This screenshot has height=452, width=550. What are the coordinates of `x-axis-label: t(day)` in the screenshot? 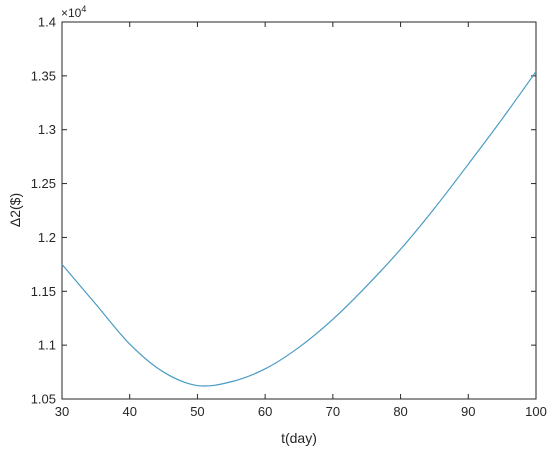 It's located at (299, 438).